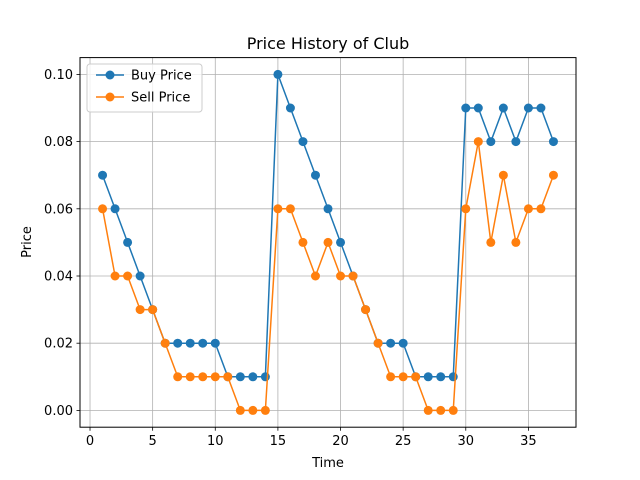 Image resolution: width=640 pixels, height=480 pixels. What do you see at coordinates (153, 441) in the screenshot?
I see `x-tick-label: 5` at bounding box center [153, 441].